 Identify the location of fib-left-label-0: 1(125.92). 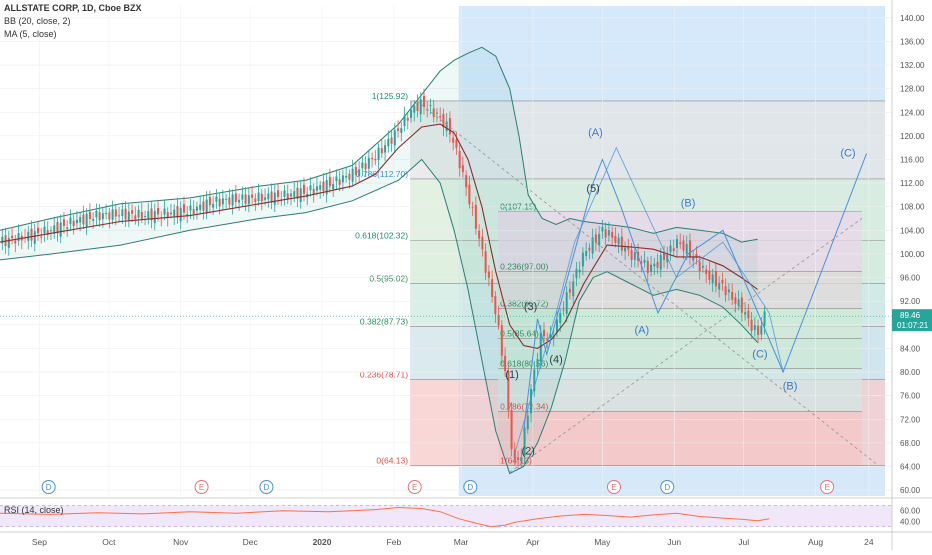
(390, 96).